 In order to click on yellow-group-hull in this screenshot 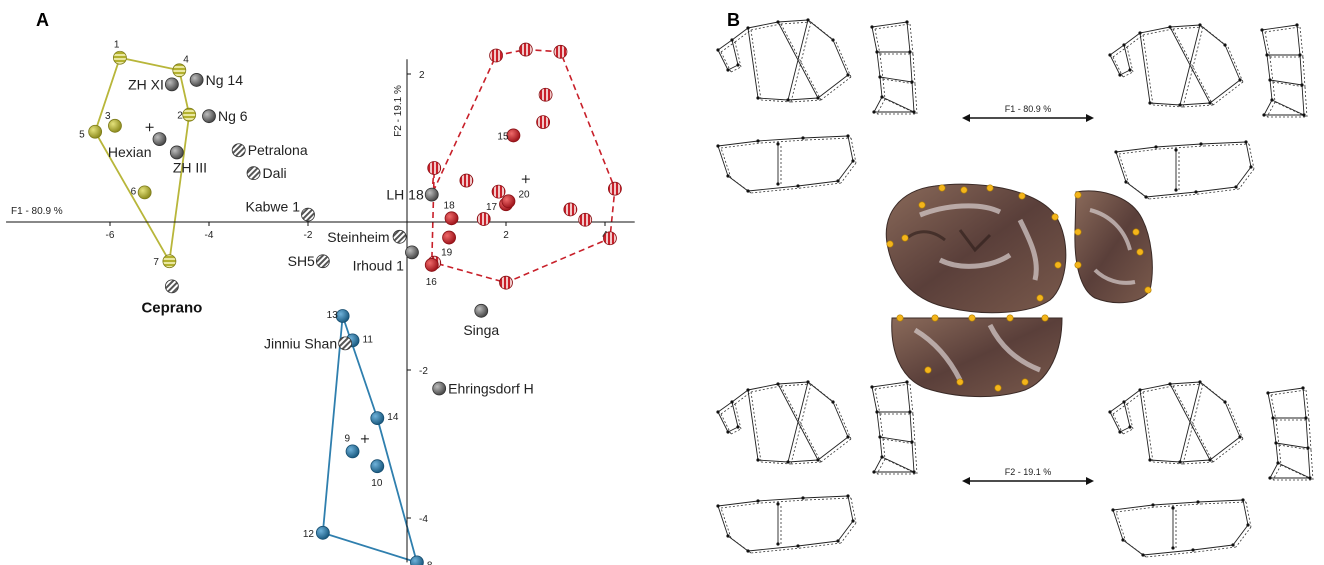, I will do `click(142, 160)`.